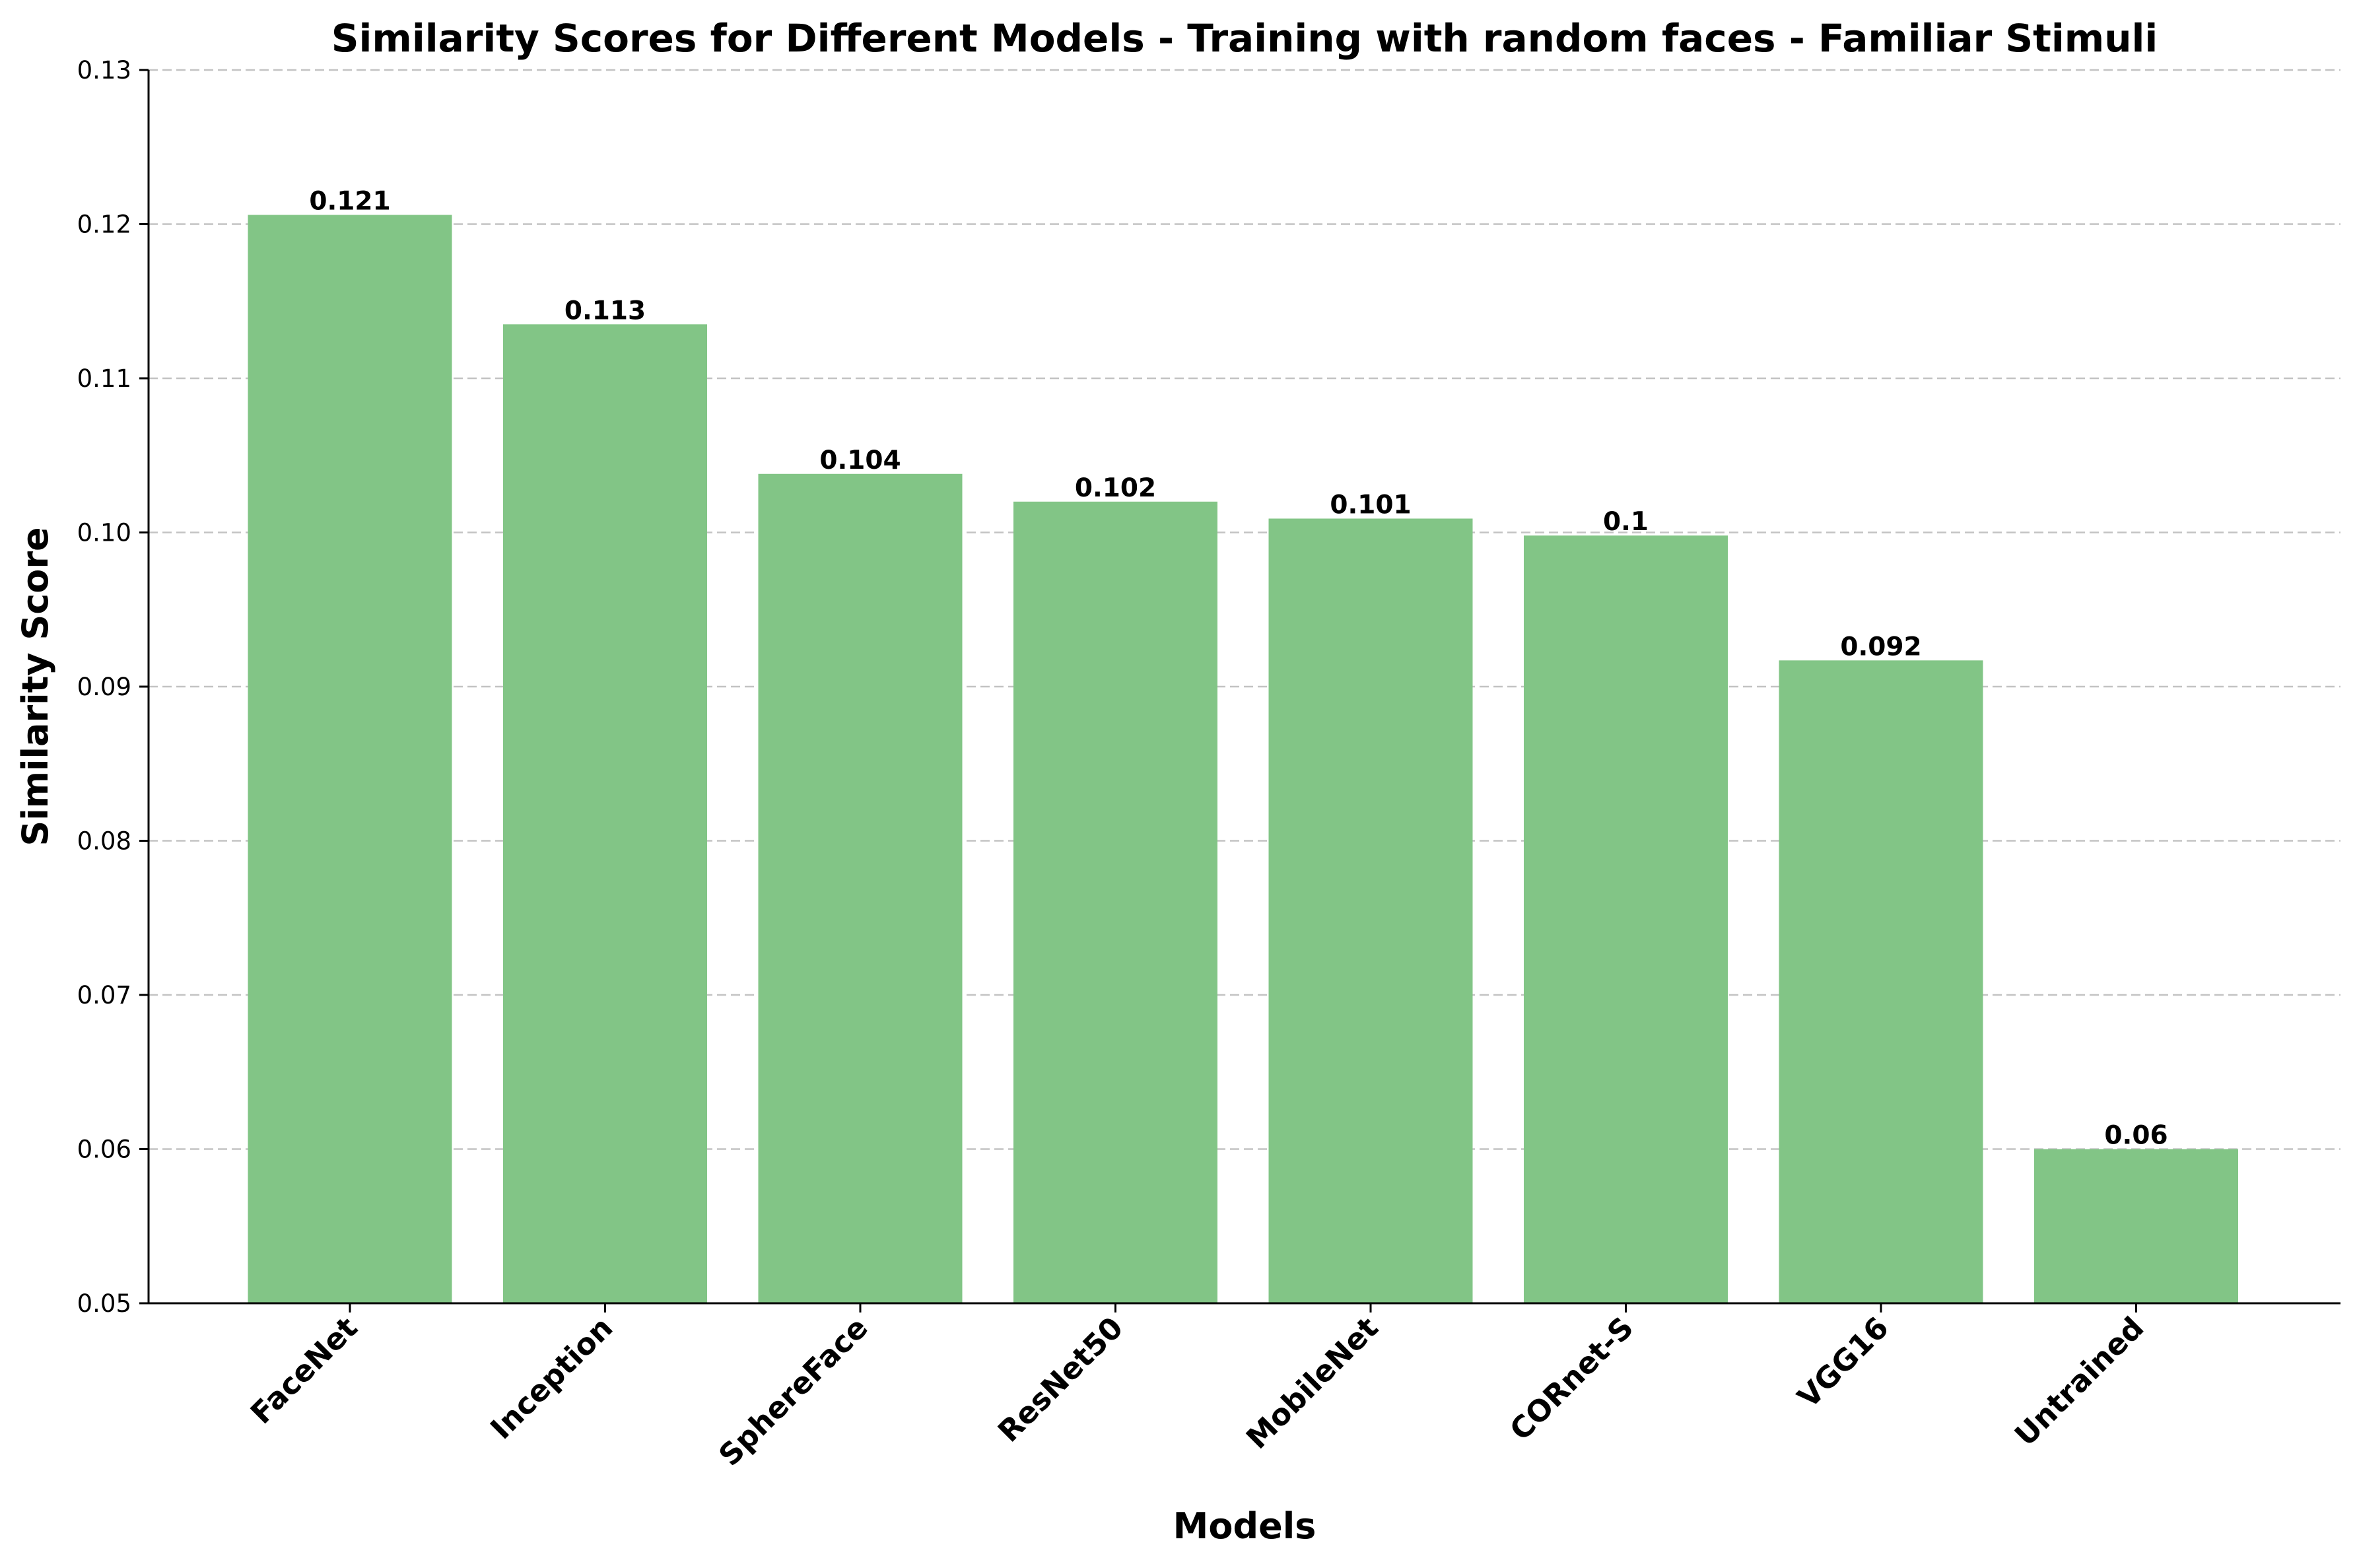  I want to click on data-label: 0.06, so click(2136, 1136).